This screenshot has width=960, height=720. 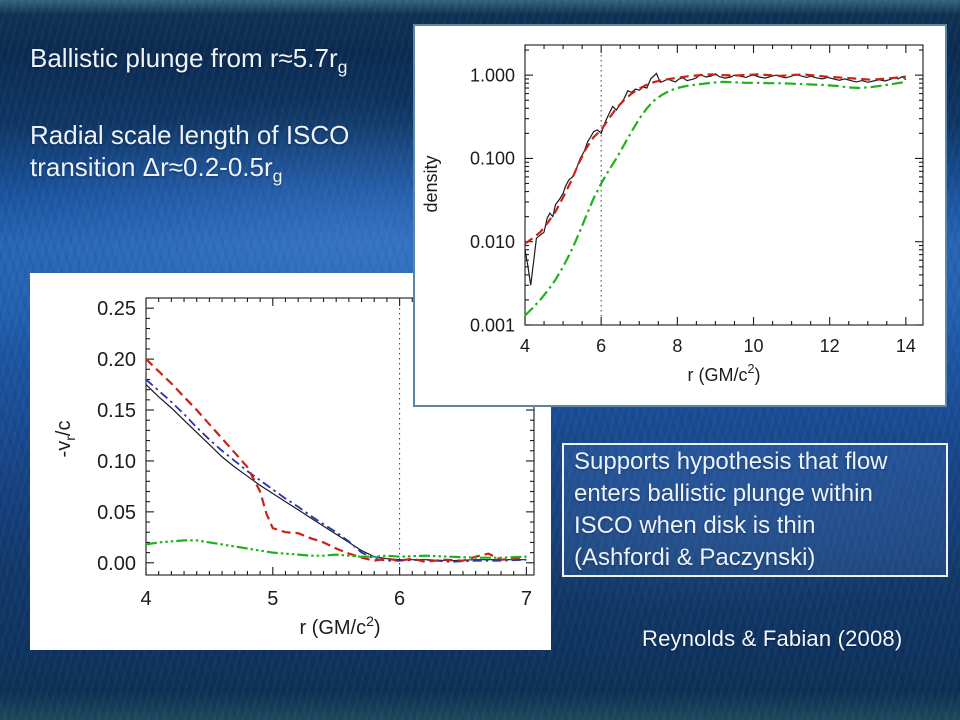 I want to click on density-y-tick-label: 0.001, so click(x=492, y=325).